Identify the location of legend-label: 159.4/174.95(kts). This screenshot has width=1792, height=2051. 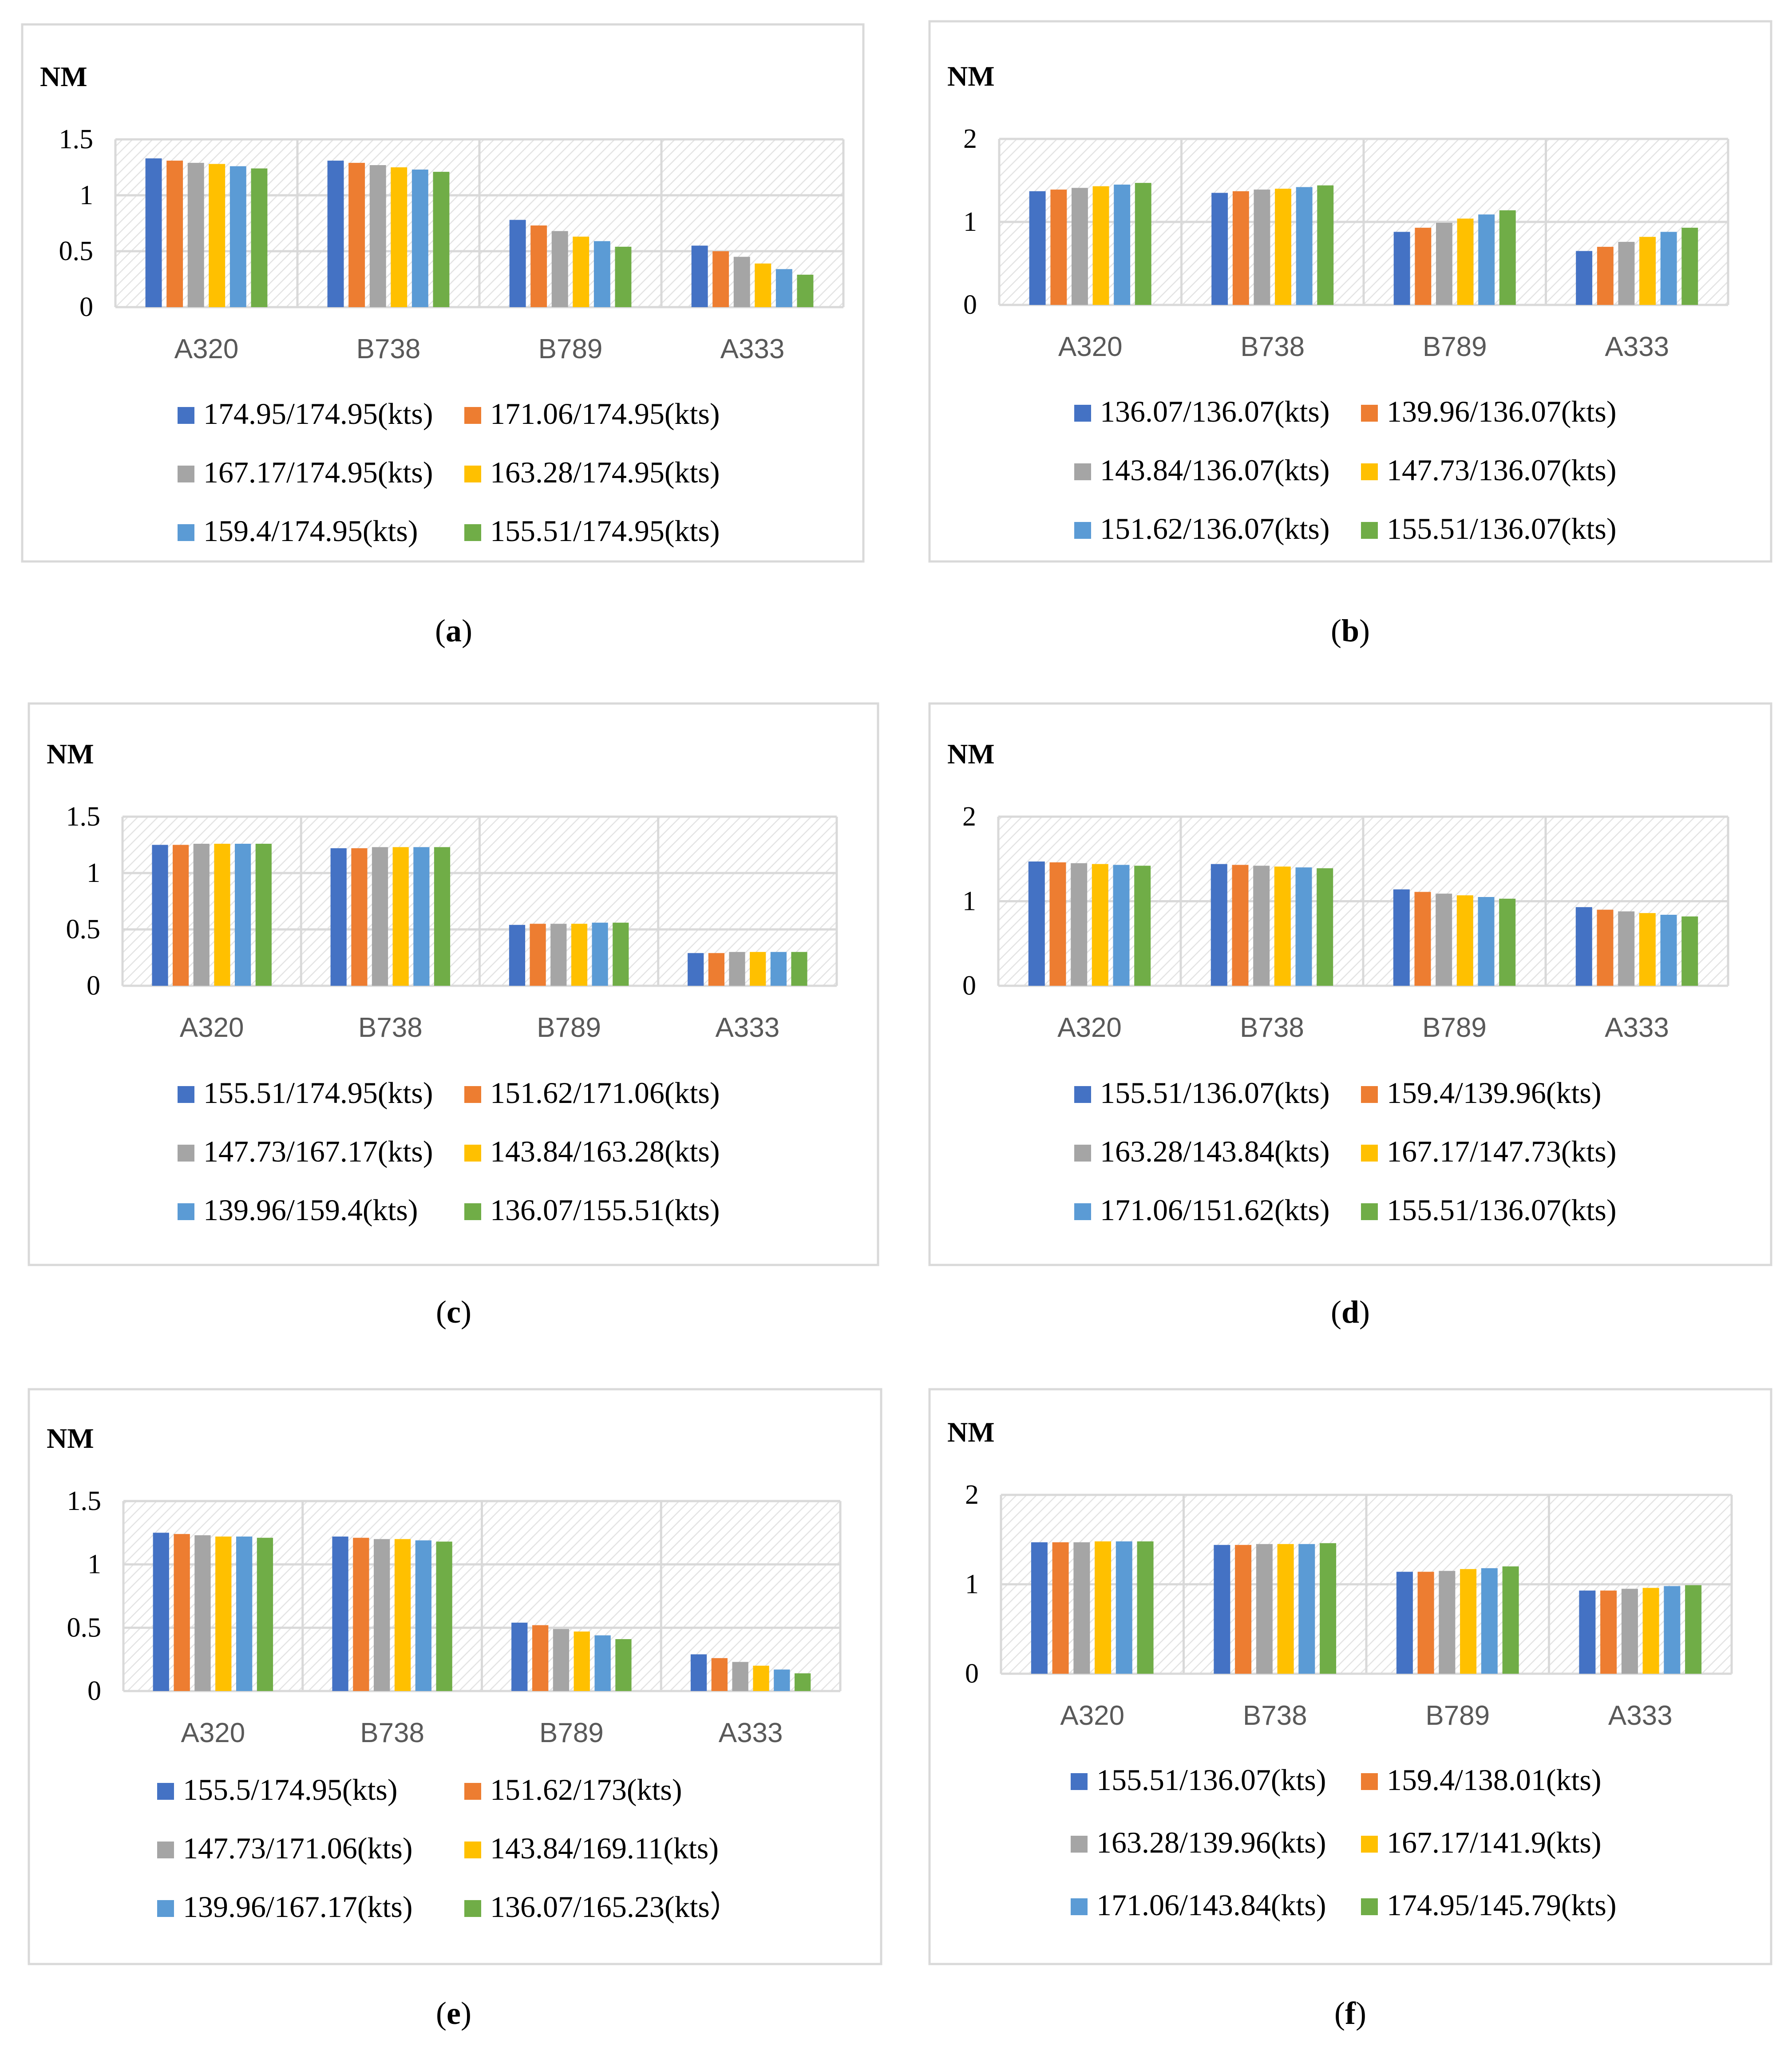
(310, 531).